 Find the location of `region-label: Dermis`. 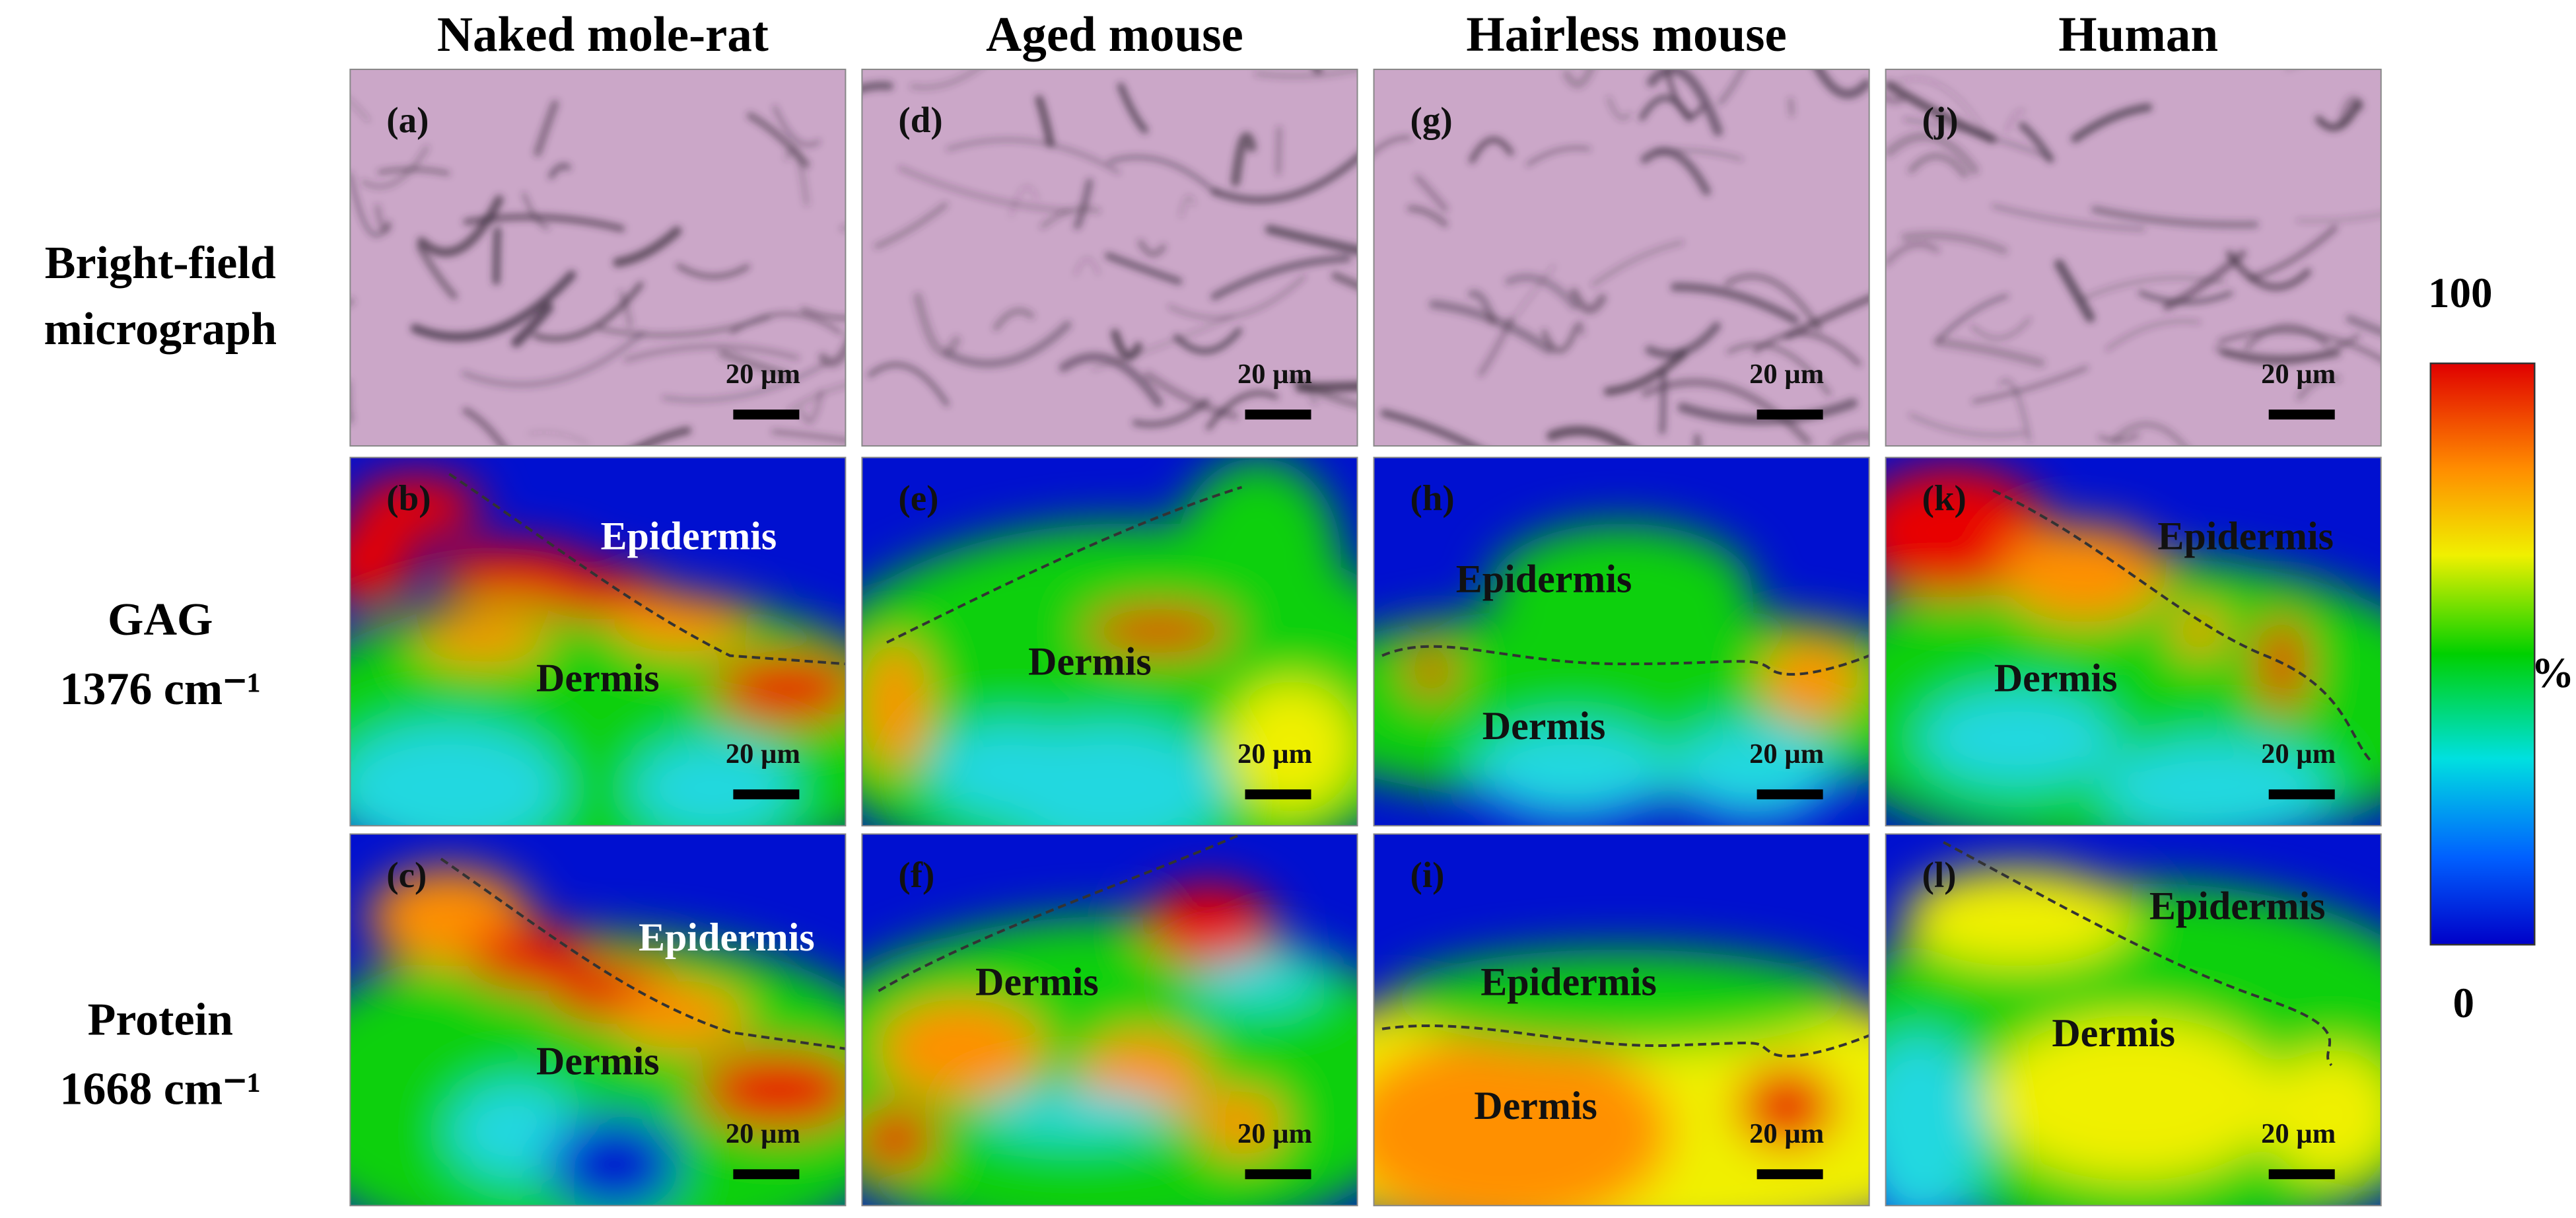

region-label: Dermis is located at coordinates (598, 677).